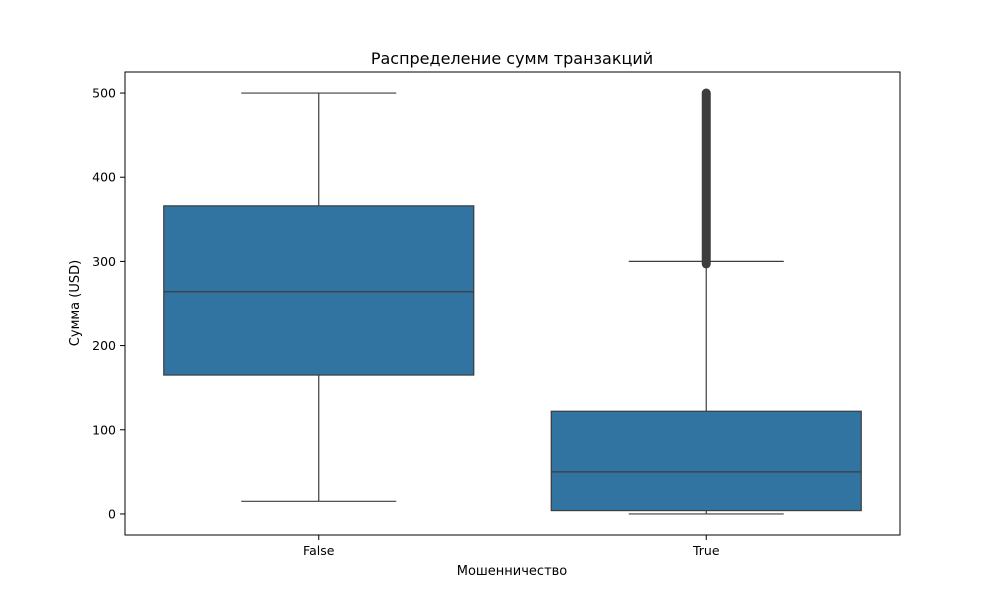 This screenshot has height=600, width=1000. What do you see at coordinates (104, 429) in the screenshot?
I see `y-tick-label-1: 100` at bounding box center [104, 429].